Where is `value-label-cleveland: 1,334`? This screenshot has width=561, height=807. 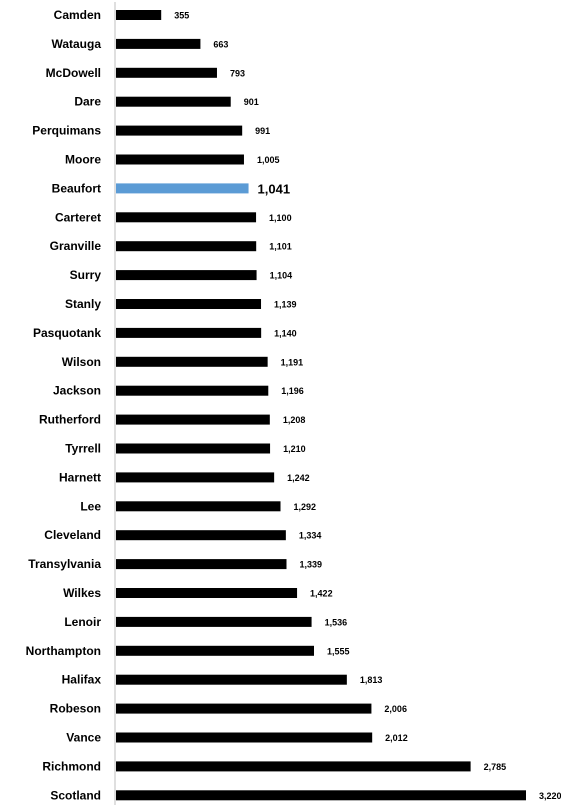
value-label-cleveland: 1,334 is located at coordinates (310, 536).